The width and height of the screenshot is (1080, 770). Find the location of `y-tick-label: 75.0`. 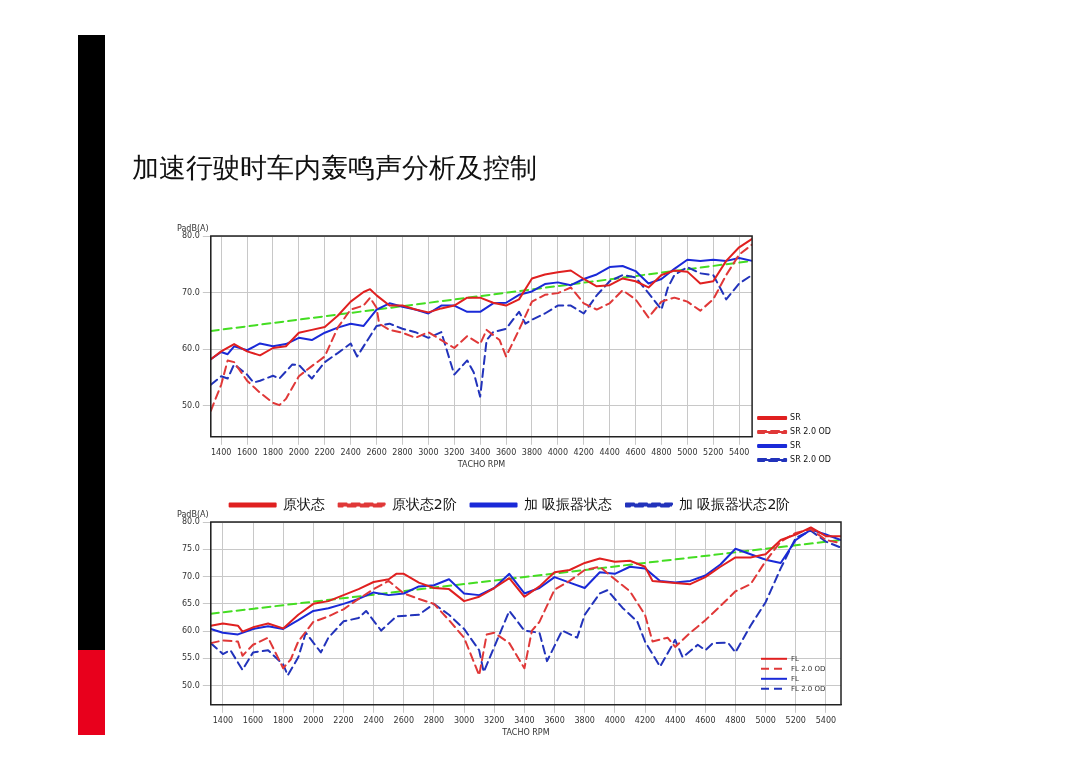

y-tick-label: 75.0 is located at coordinates (191, 549).